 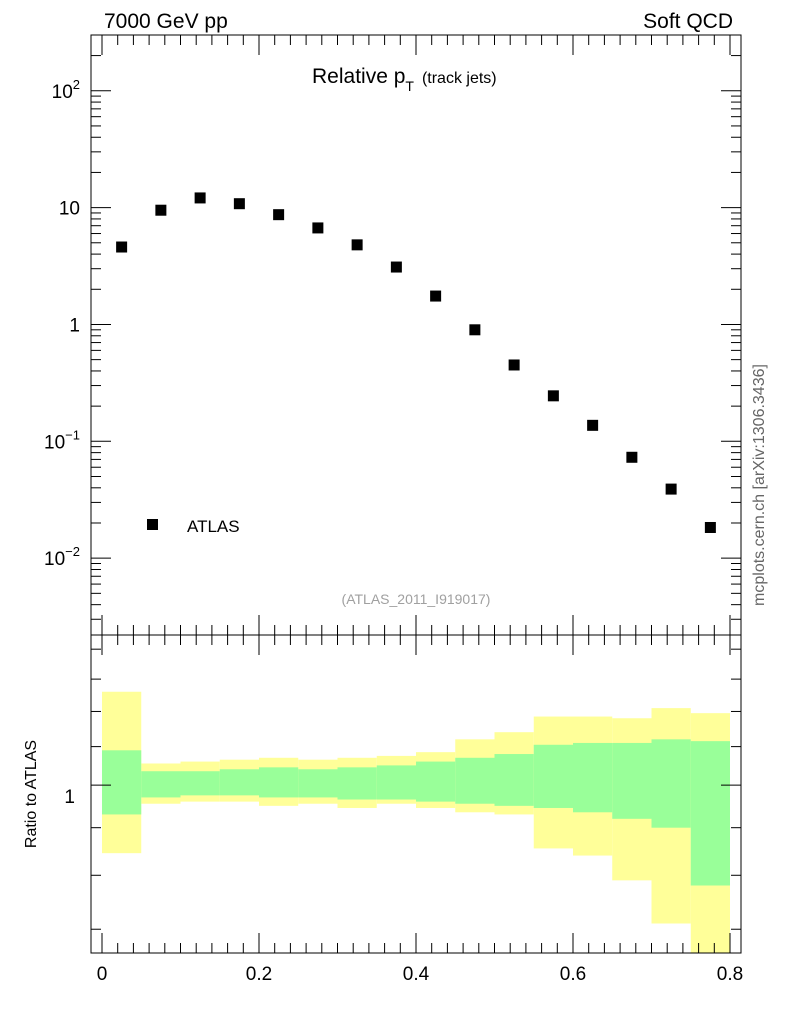 I want to click on y-tick-label: 10⁻¹, so click(x=62, y=440).